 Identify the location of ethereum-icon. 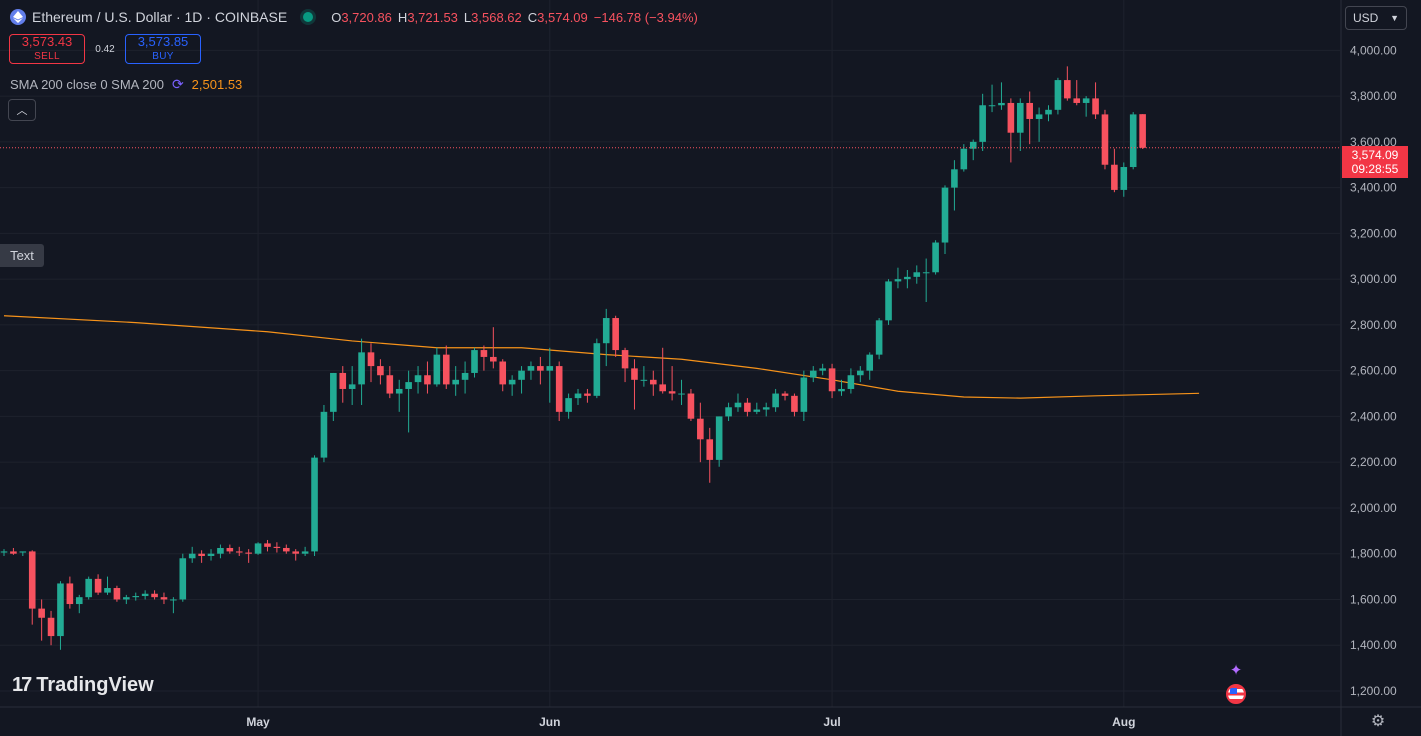
(18, 17).